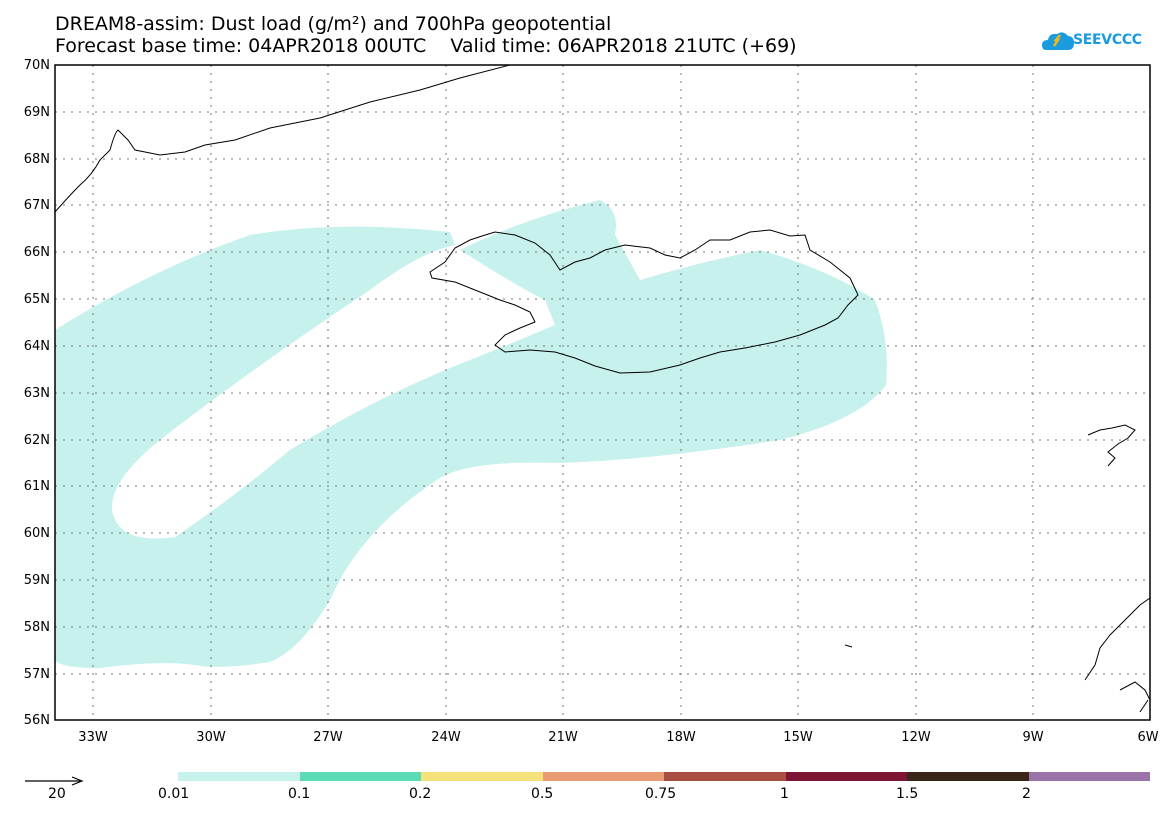  I want to click on lon-label: 27W, so click(328, 737).